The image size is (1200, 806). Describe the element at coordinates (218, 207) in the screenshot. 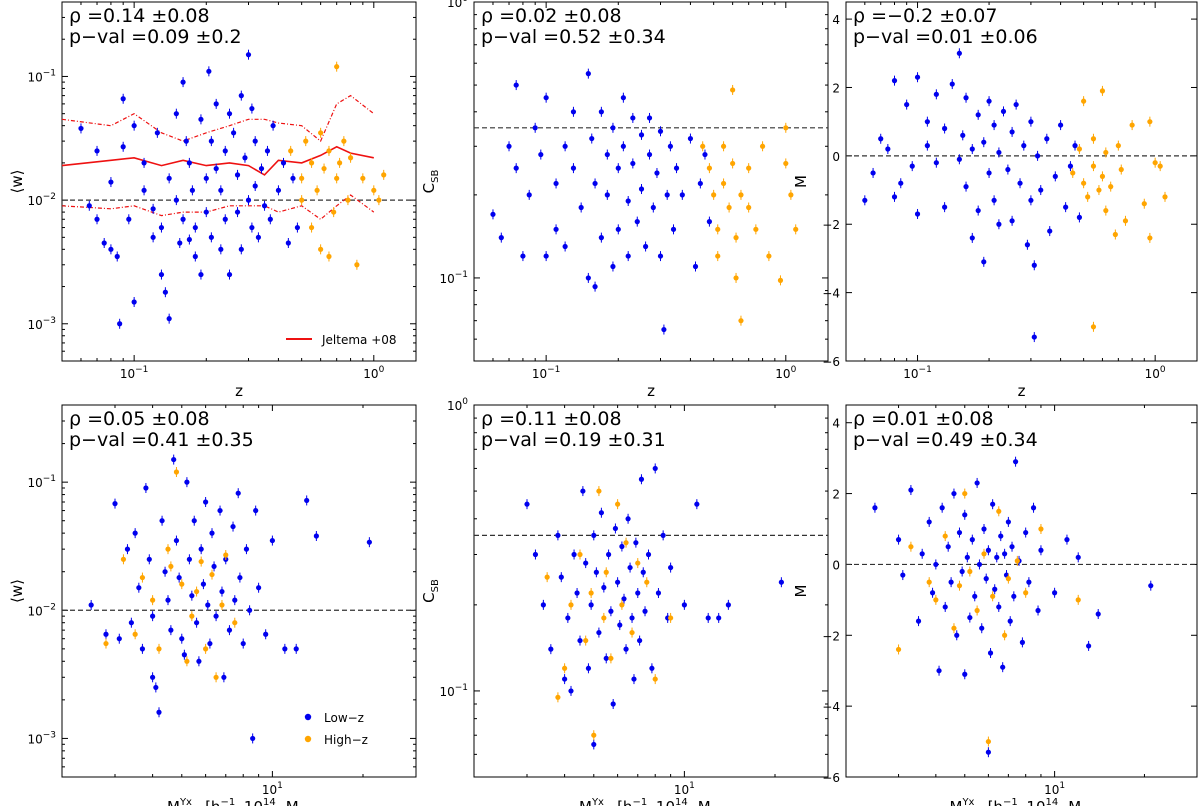

I see `jeltema-lower-line` at that location.